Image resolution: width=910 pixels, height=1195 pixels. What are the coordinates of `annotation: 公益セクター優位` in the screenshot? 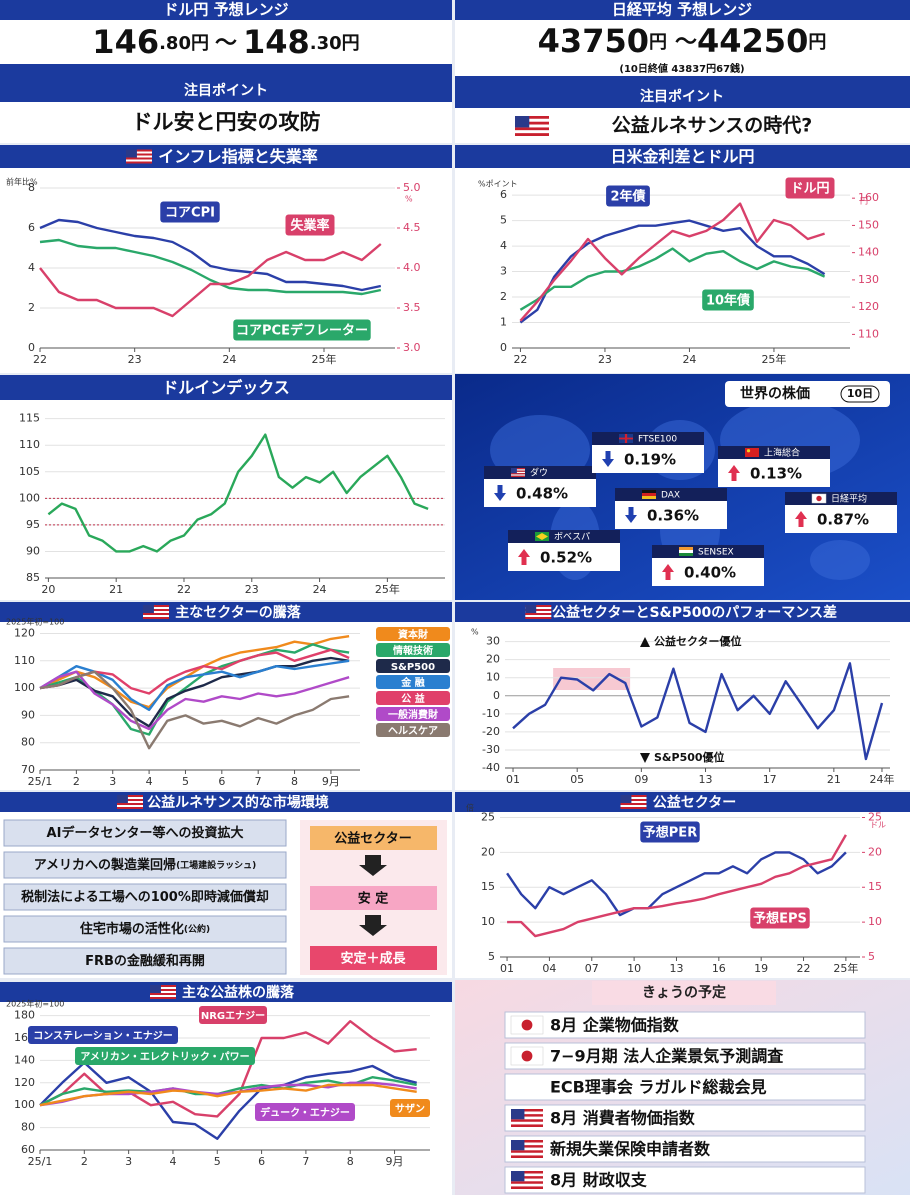 It's located at (698, 641).